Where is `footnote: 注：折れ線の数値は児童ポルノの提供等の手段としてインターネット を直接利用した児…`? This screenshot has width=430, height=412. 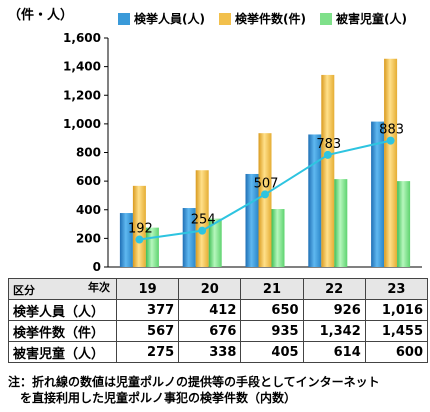
footnote: 注：折れ線の数値は児童ポルノの提供等の手段としてインターネット を直接利用した児… is located at coordinates (218, 390).